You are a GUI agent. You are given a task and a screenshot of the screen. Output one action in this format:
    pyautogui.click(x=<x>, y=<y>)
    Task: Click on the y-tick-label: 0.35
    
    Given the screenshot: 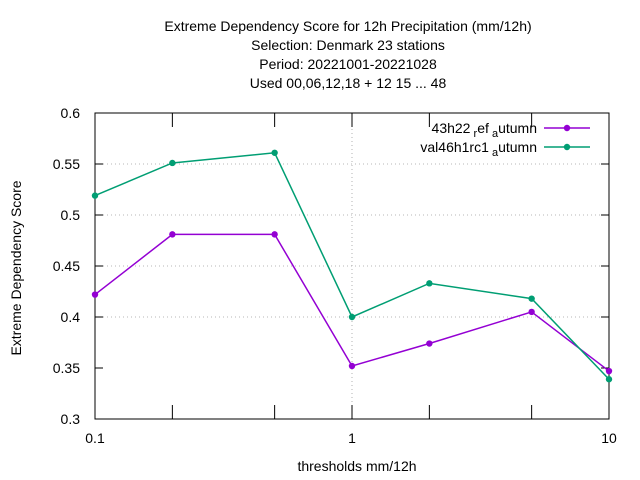 What is the action you would take?
    pyautogui.click(x=66, y=368)
    